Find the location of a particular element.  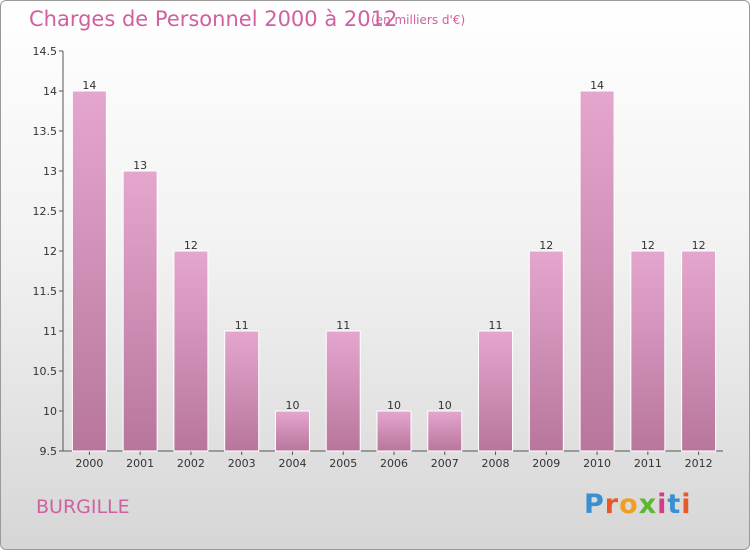

data-label-2005: 11 is located at coordinates (343, 325).